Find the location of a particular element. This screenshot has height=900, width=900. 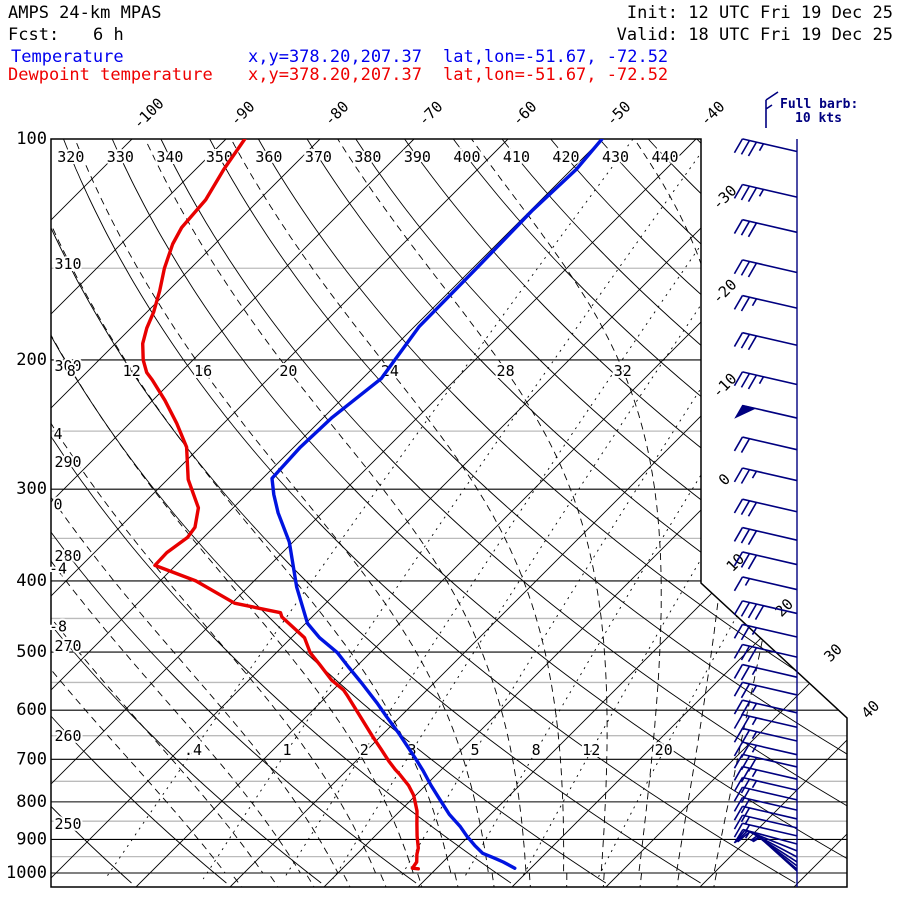

svg-text: 5 is located at coordinates (475, 750).